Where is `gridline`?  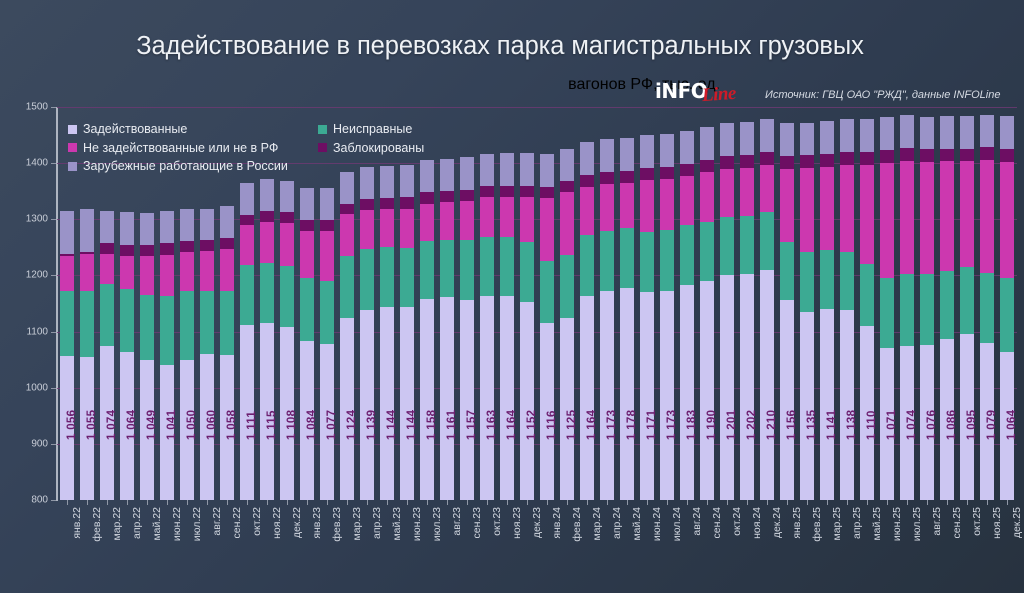 gridline is located at coordinates (537, 107).